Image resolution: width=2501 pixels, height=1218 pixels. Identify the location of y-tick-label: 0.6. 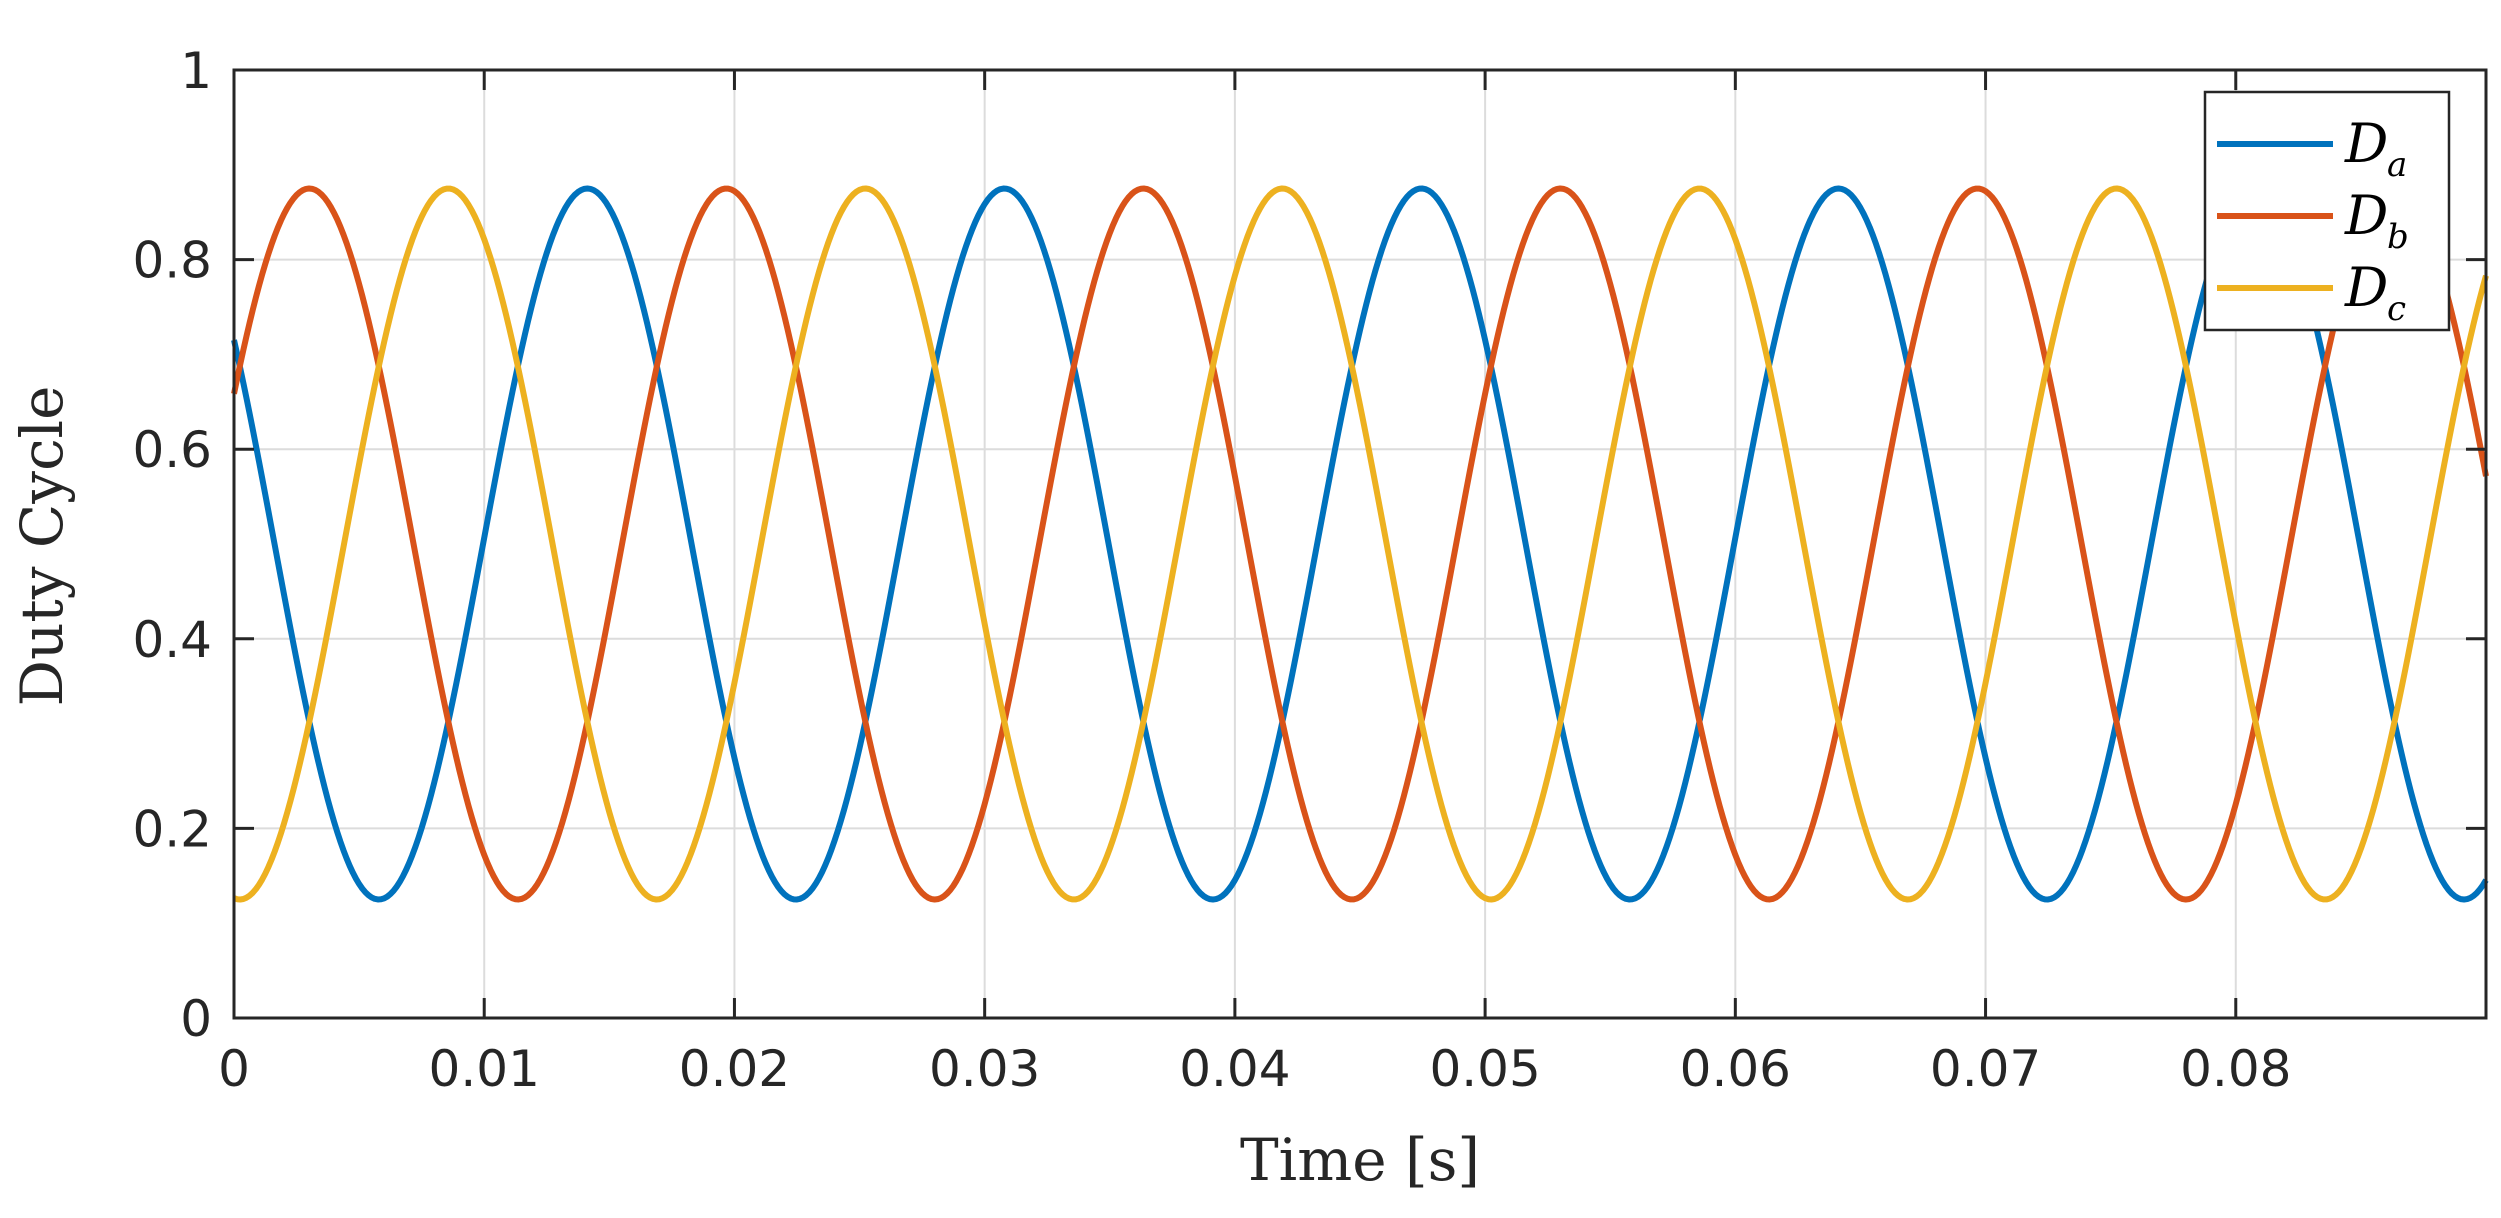
(172, 450).